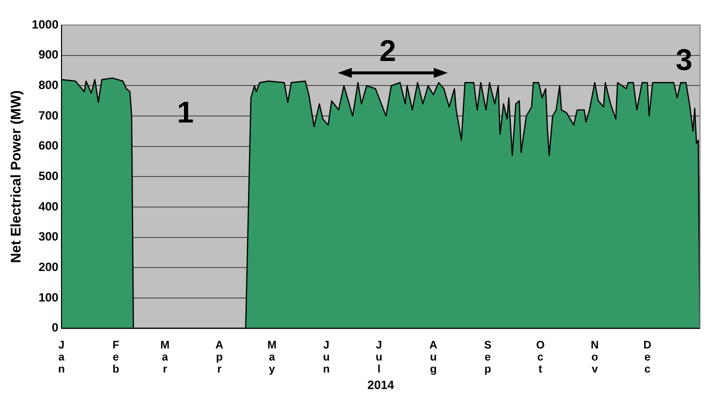 The height and width of the screenshot is (393, 716). I want to click on y-tick-label: 800, so click(48, 85).